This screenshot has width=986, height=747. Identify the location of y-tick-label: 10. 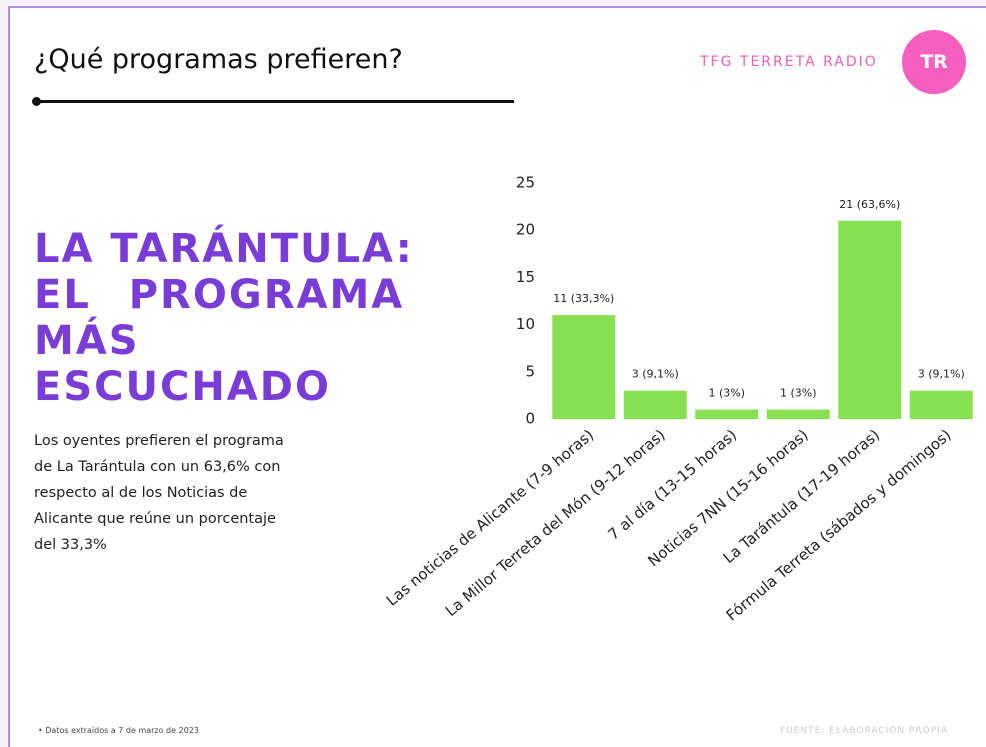
(525, 324).